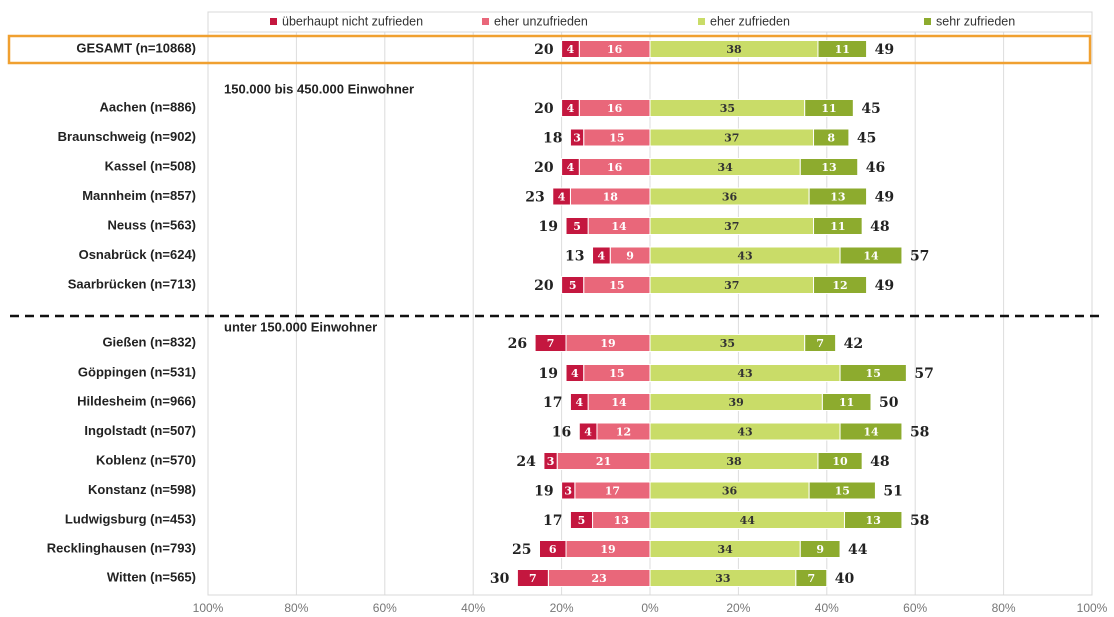  What do you see at coordinates (150, 165) in the screenshot?
I see `category-label: Kassel (n=508)` at bounding box center [150, 165].